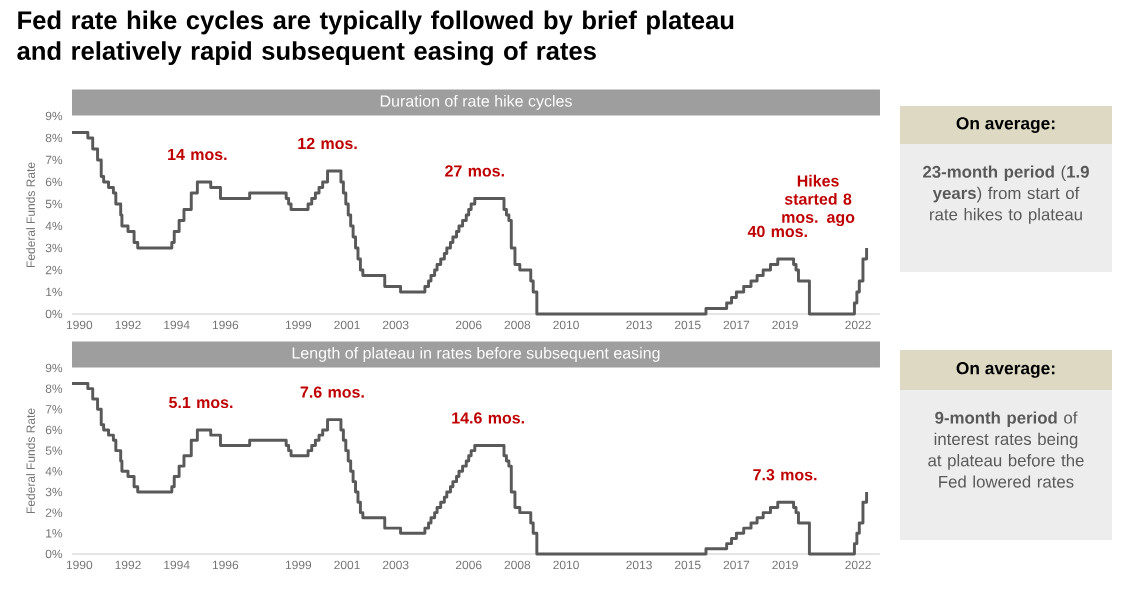 This screenshot has width=1128, height=592. What do you see at coordinates (474, 171) in the screenshot?
I see `annotation: 27 mos.` at bounding box center [474, 171].